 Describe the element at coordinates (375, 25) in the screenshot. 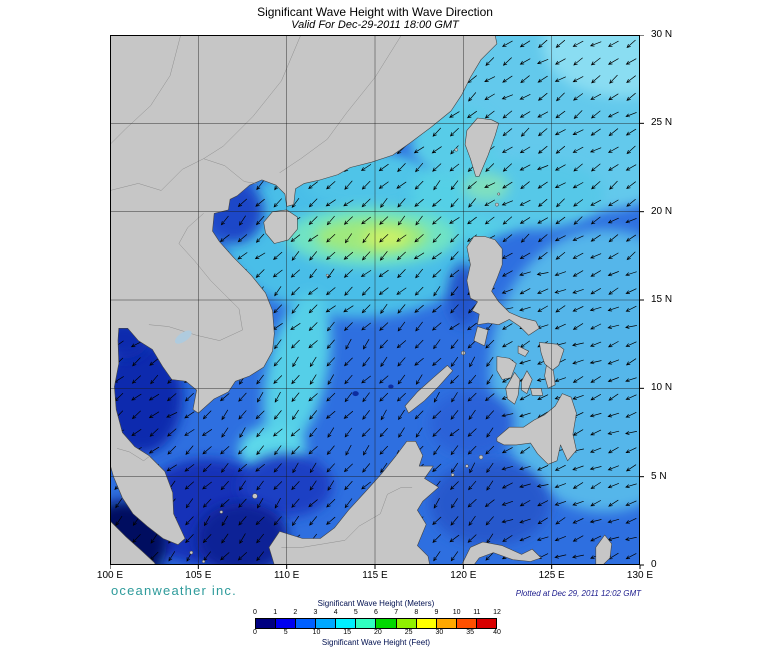

I see `chart-valid-time: Valid For Dec-29-2011 18:00 GMT` at that location.